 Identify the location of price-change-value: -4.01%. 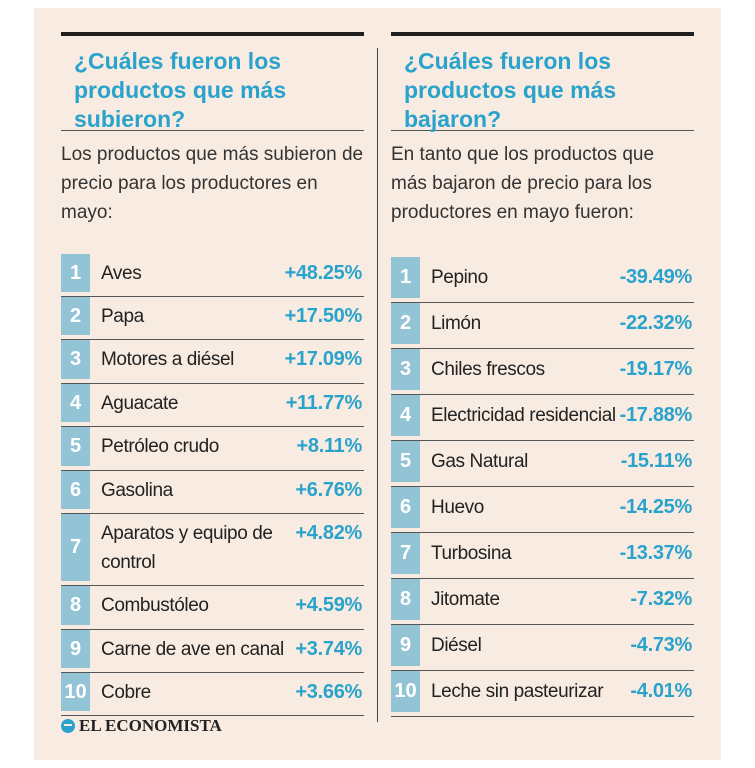
(661, 691).